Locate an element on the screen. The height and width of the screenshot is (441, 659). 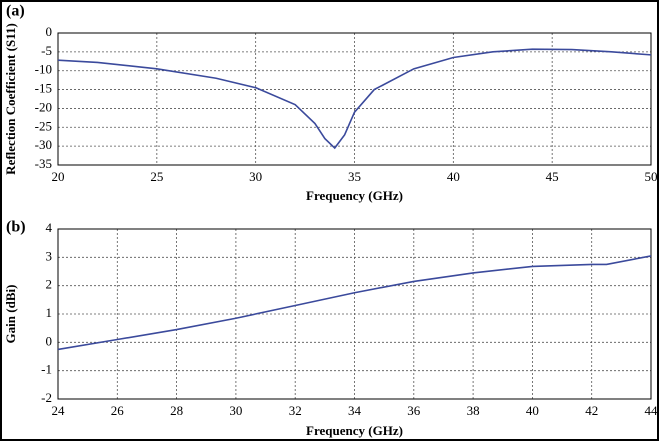
y-axis-label: Reflection Coefficient (S11) is located at coordinates (10, 99).